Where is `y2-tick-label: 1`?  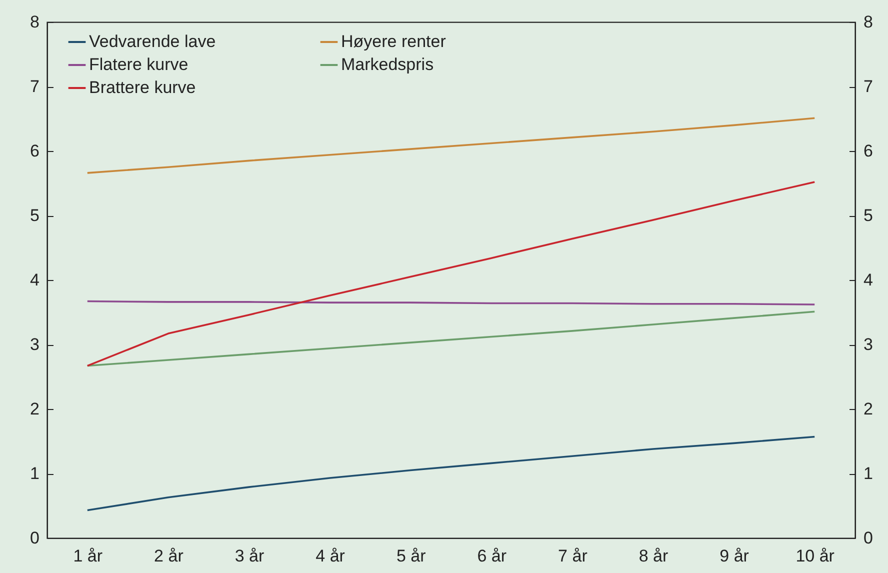 y2-tick-label: 1 is located at coordinates (868, 473).